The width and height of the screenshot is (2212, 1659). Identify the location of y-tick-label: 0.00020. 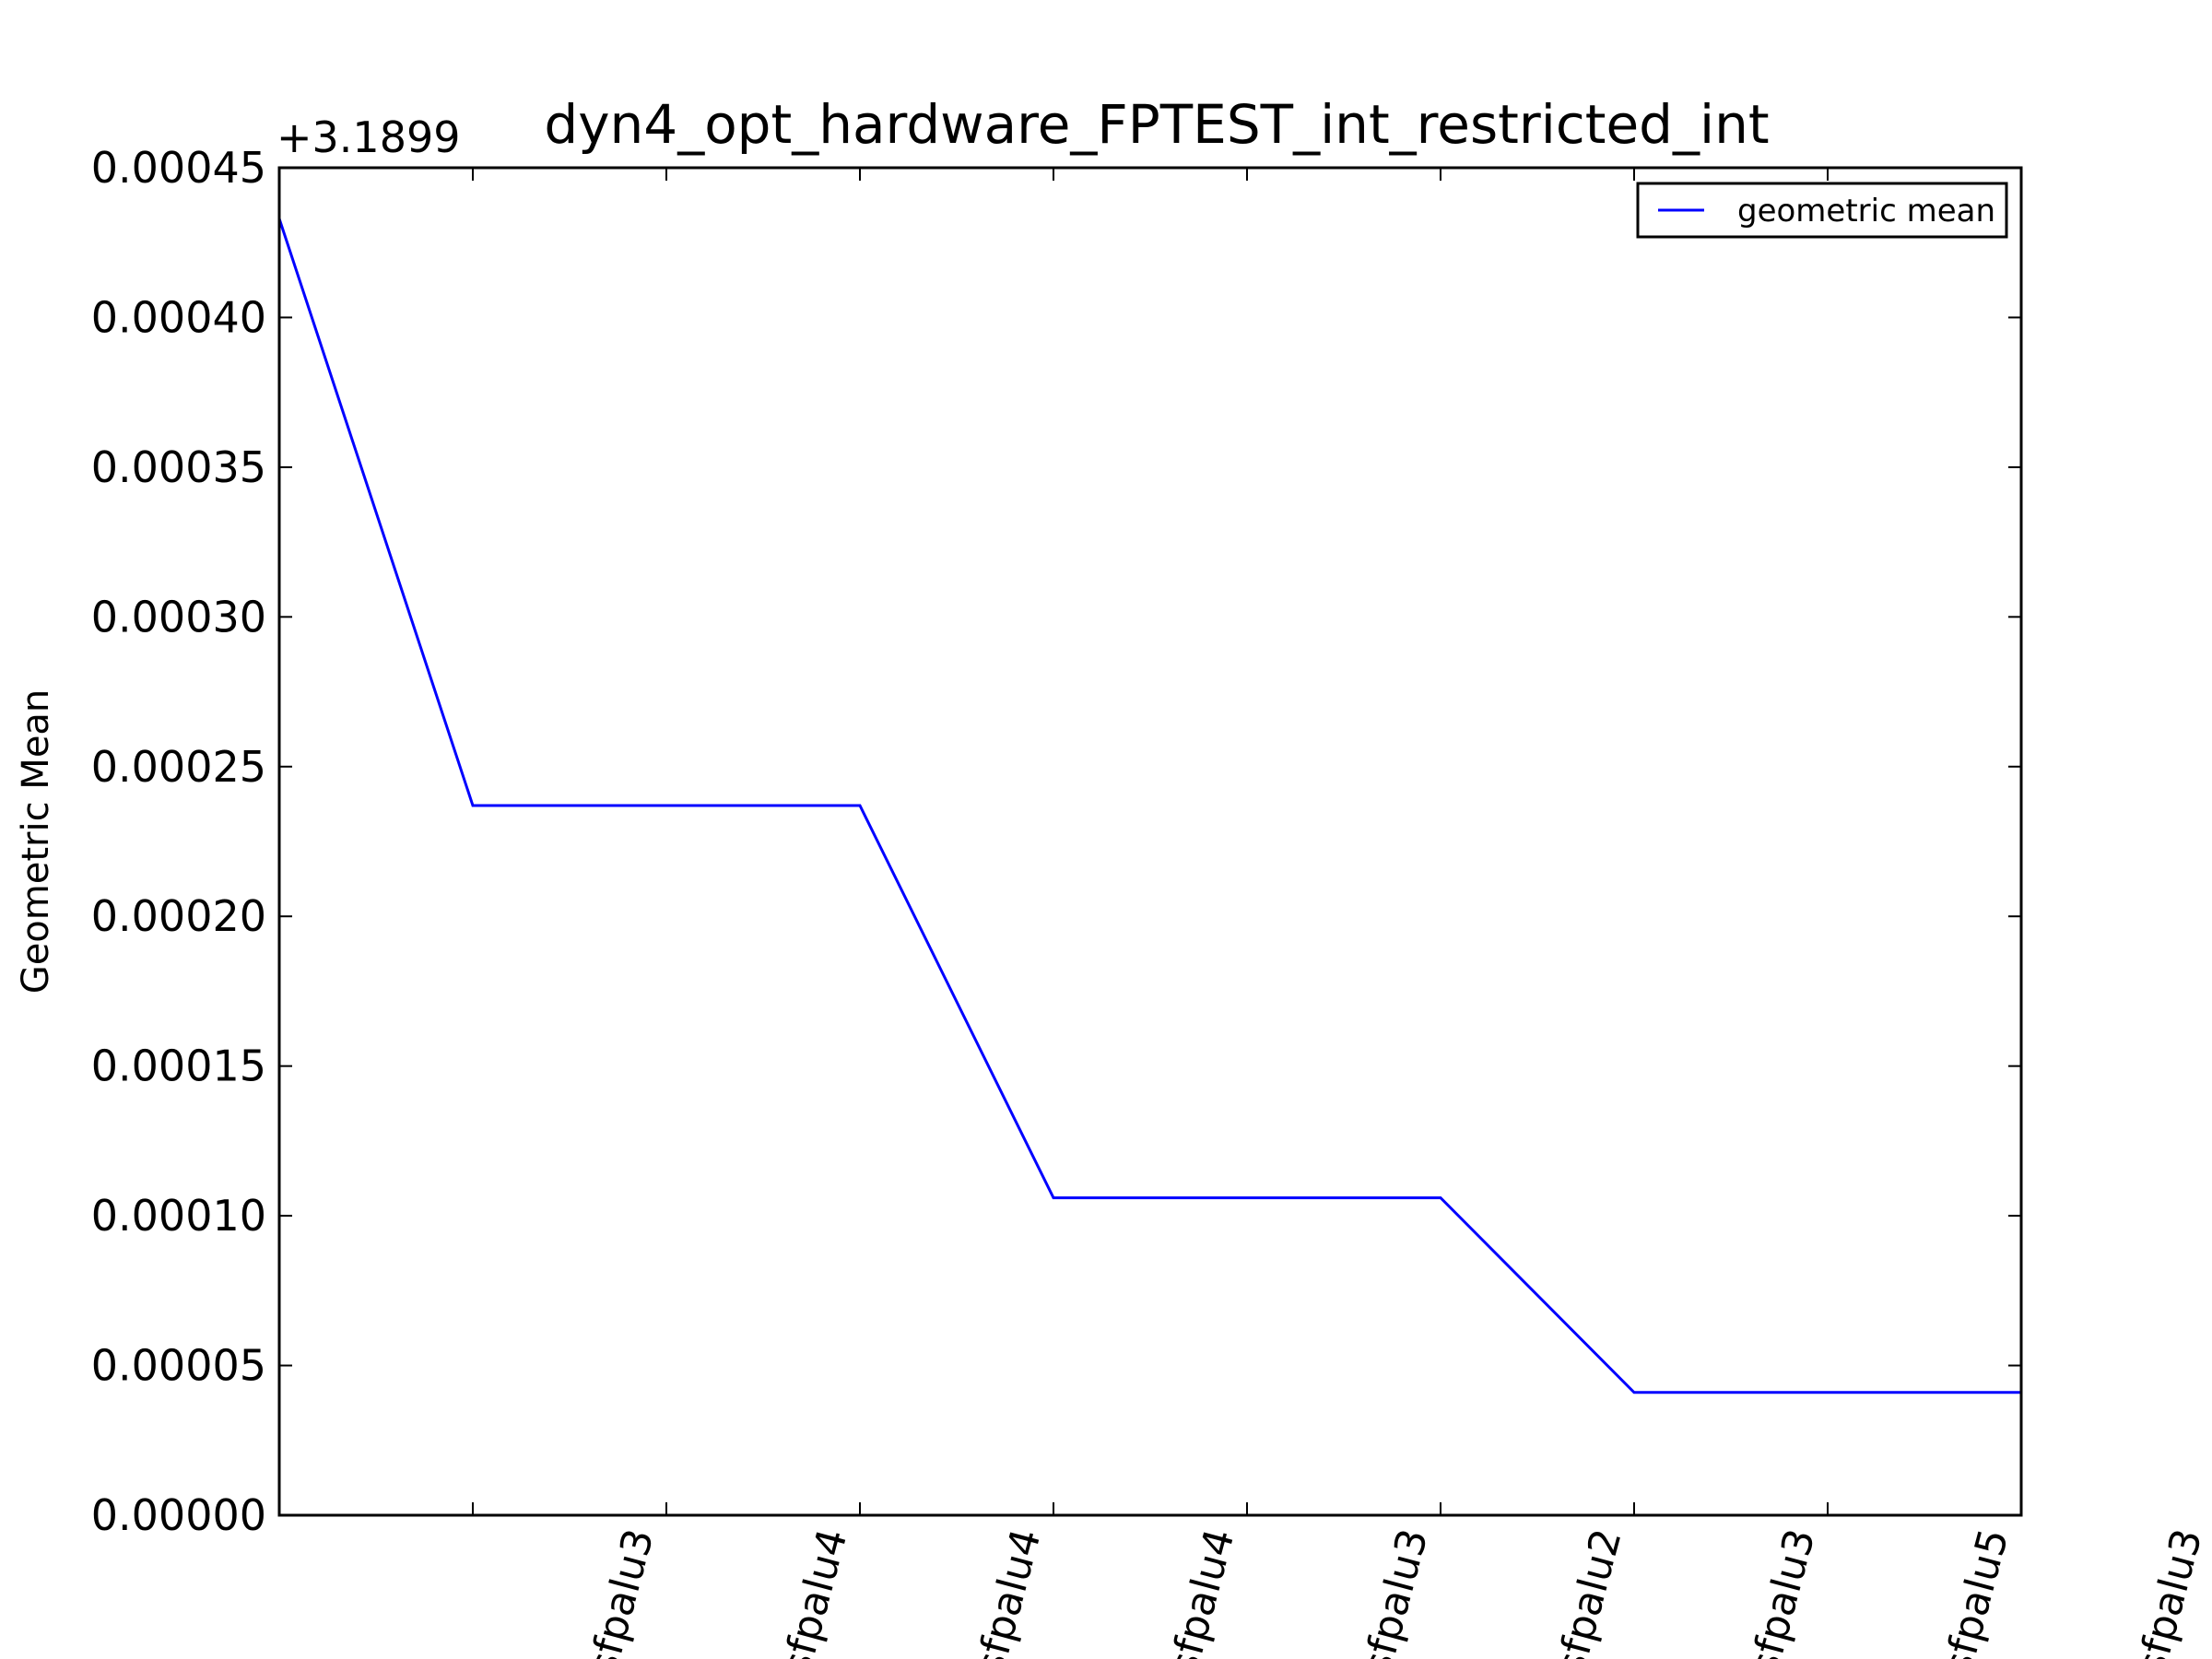
(178, 916).